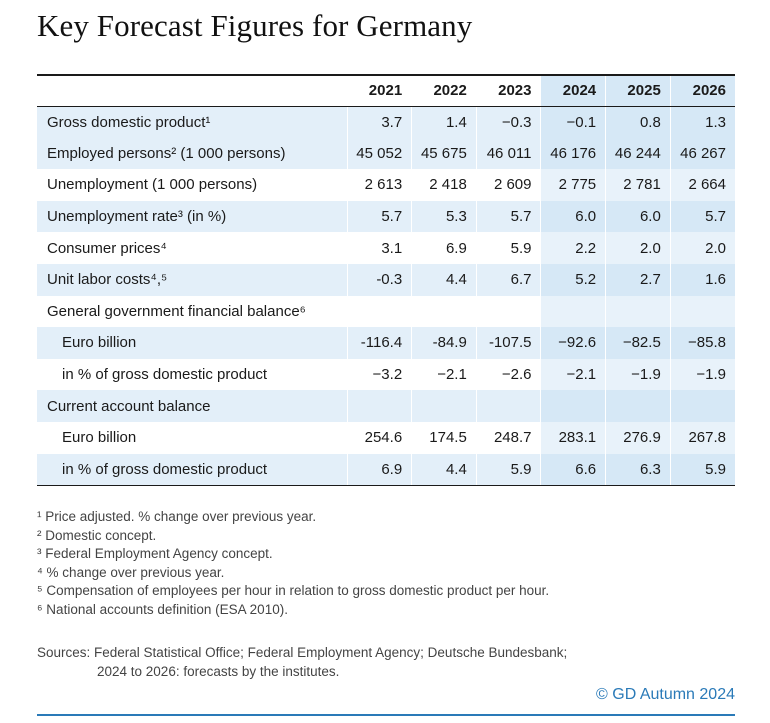 The height and width of the screenshot is (723, 770). What do you see at coordinates (444, 153) in the screenshot?
I see `value-cell: 45 675` at bounding box center [444, 153].